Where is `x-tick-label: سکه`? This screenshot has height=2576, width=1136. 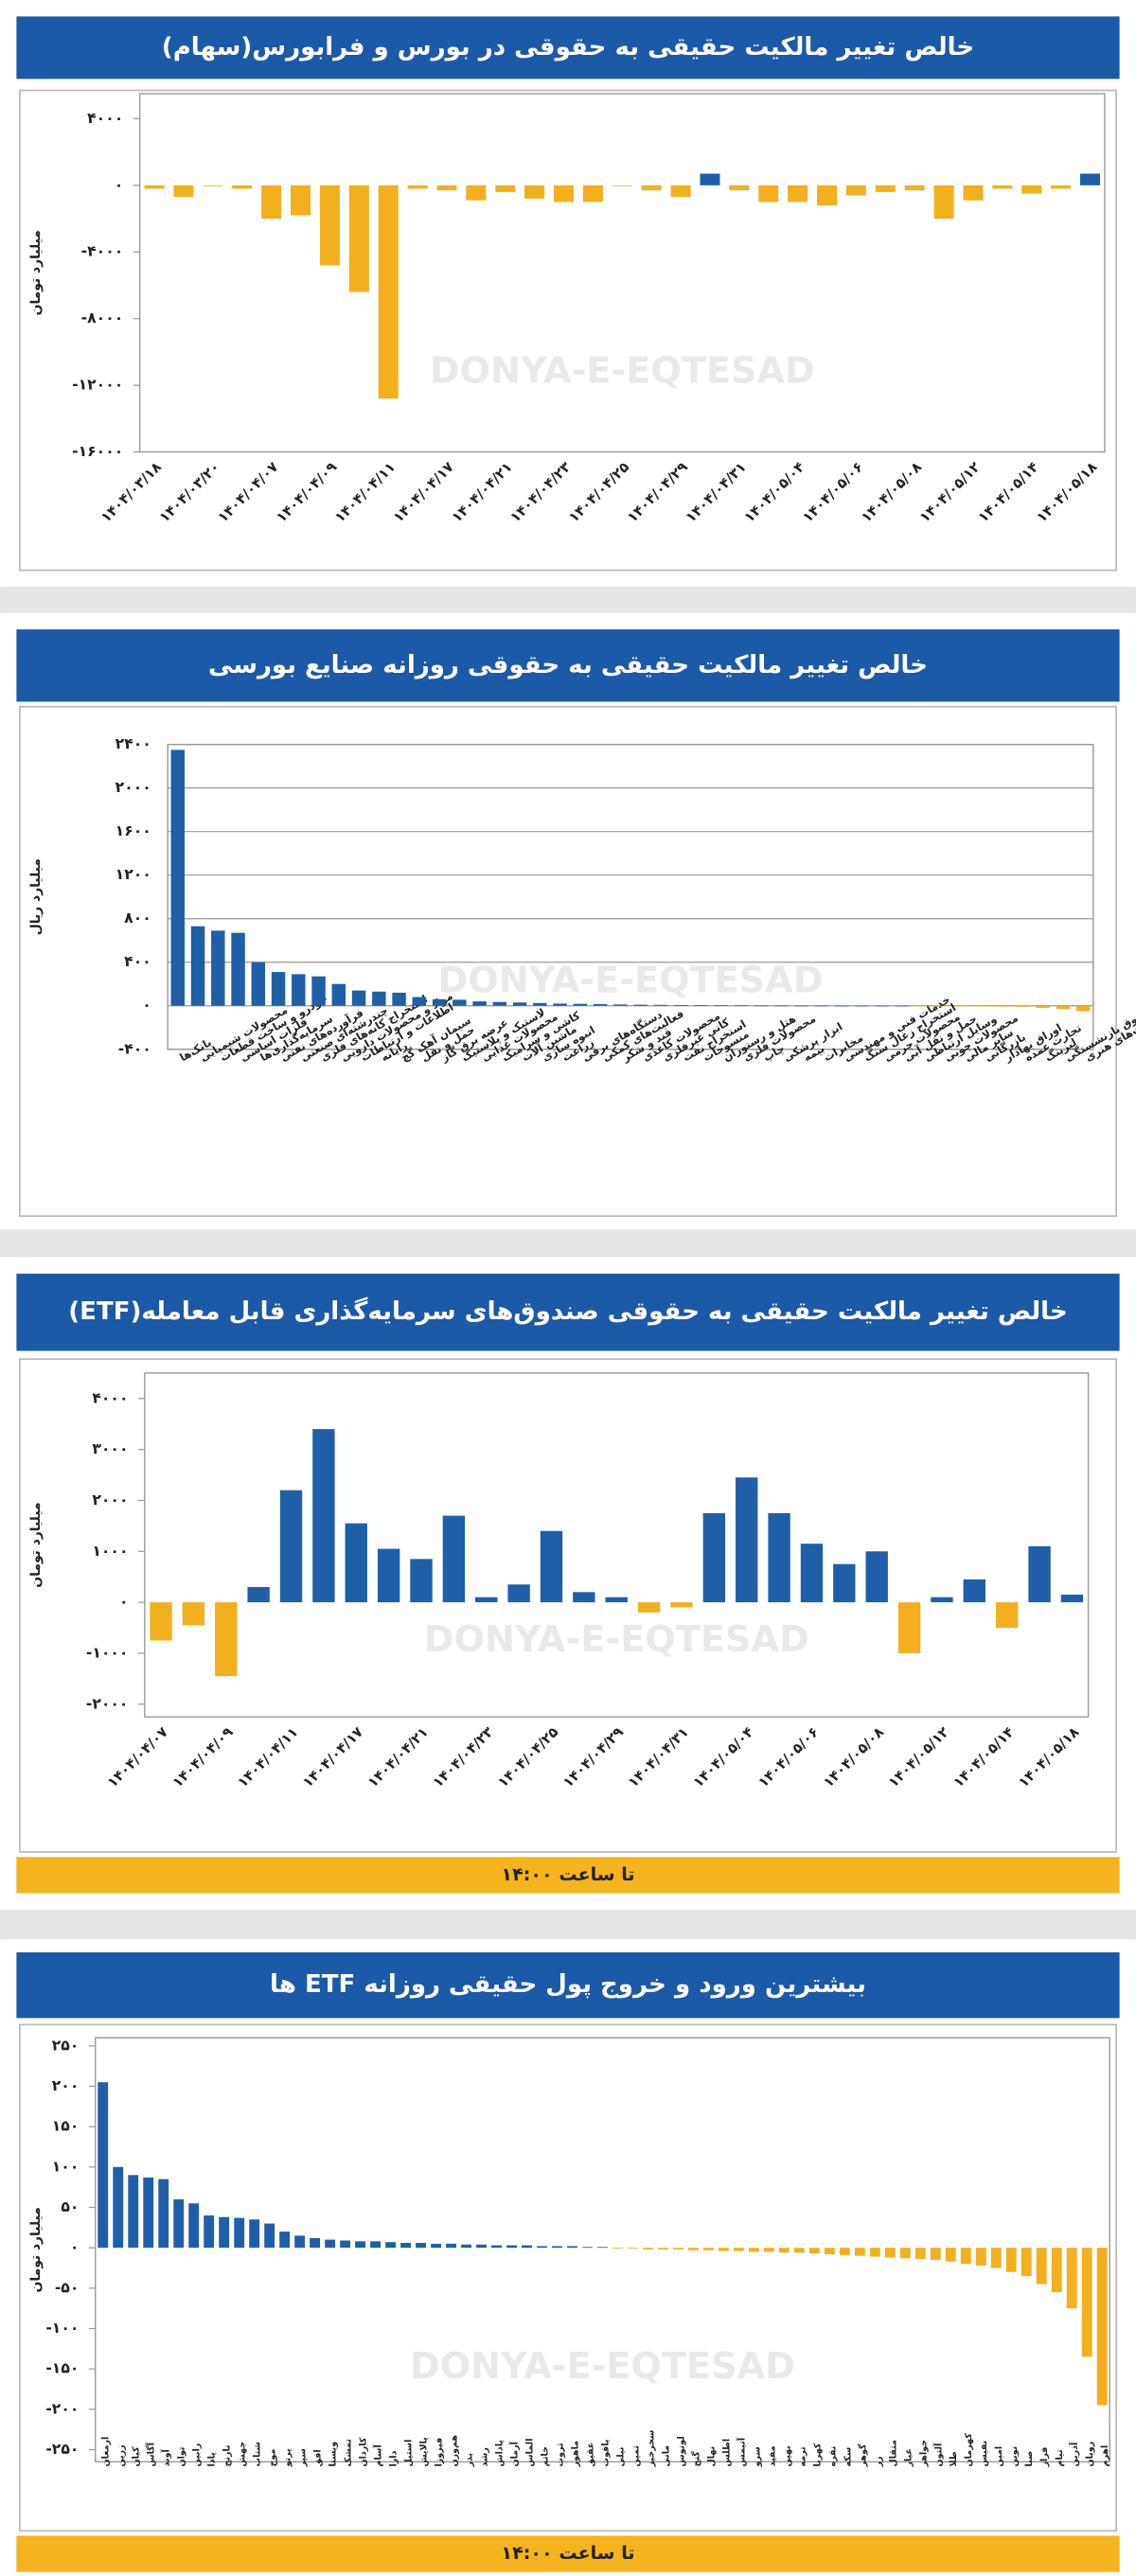
x-tick-label: سکه is located at coordinates (848, 2457).